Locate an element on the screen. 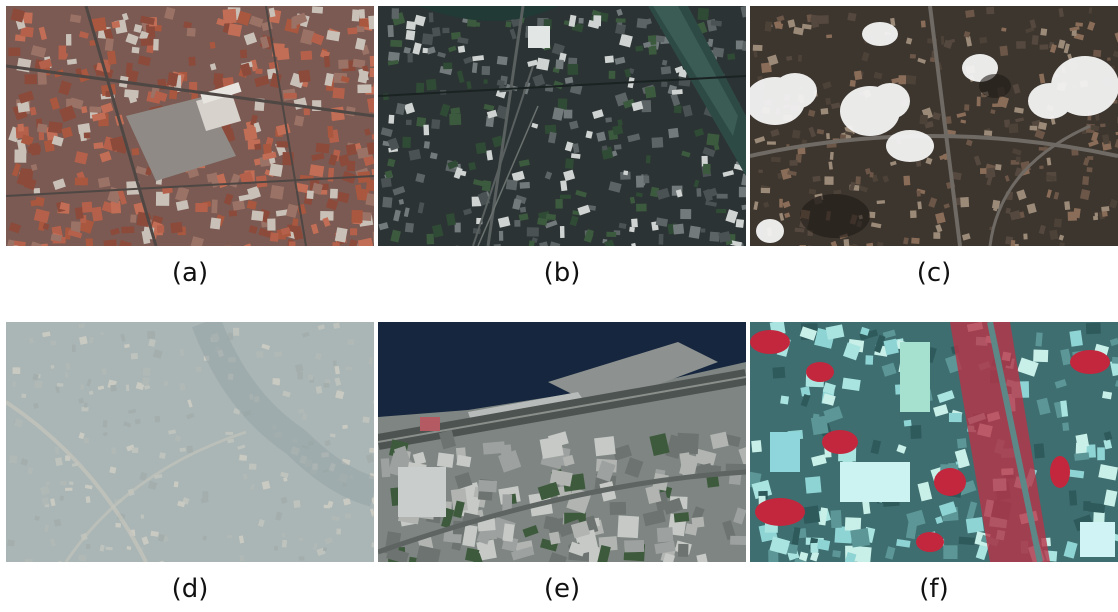 The height and width of the screenshot is (612, 1118). caption-f: (f) is located at coordinates (934, 589).